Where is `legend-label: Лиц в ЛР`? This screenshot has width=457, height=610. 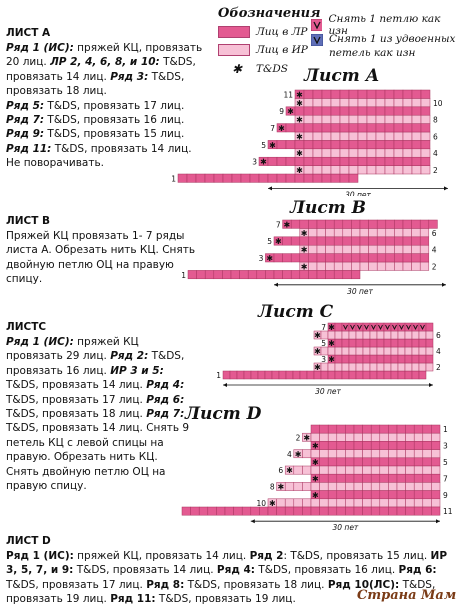 legend-label: Лиц в ЛР is located at coordinates (282, 32).